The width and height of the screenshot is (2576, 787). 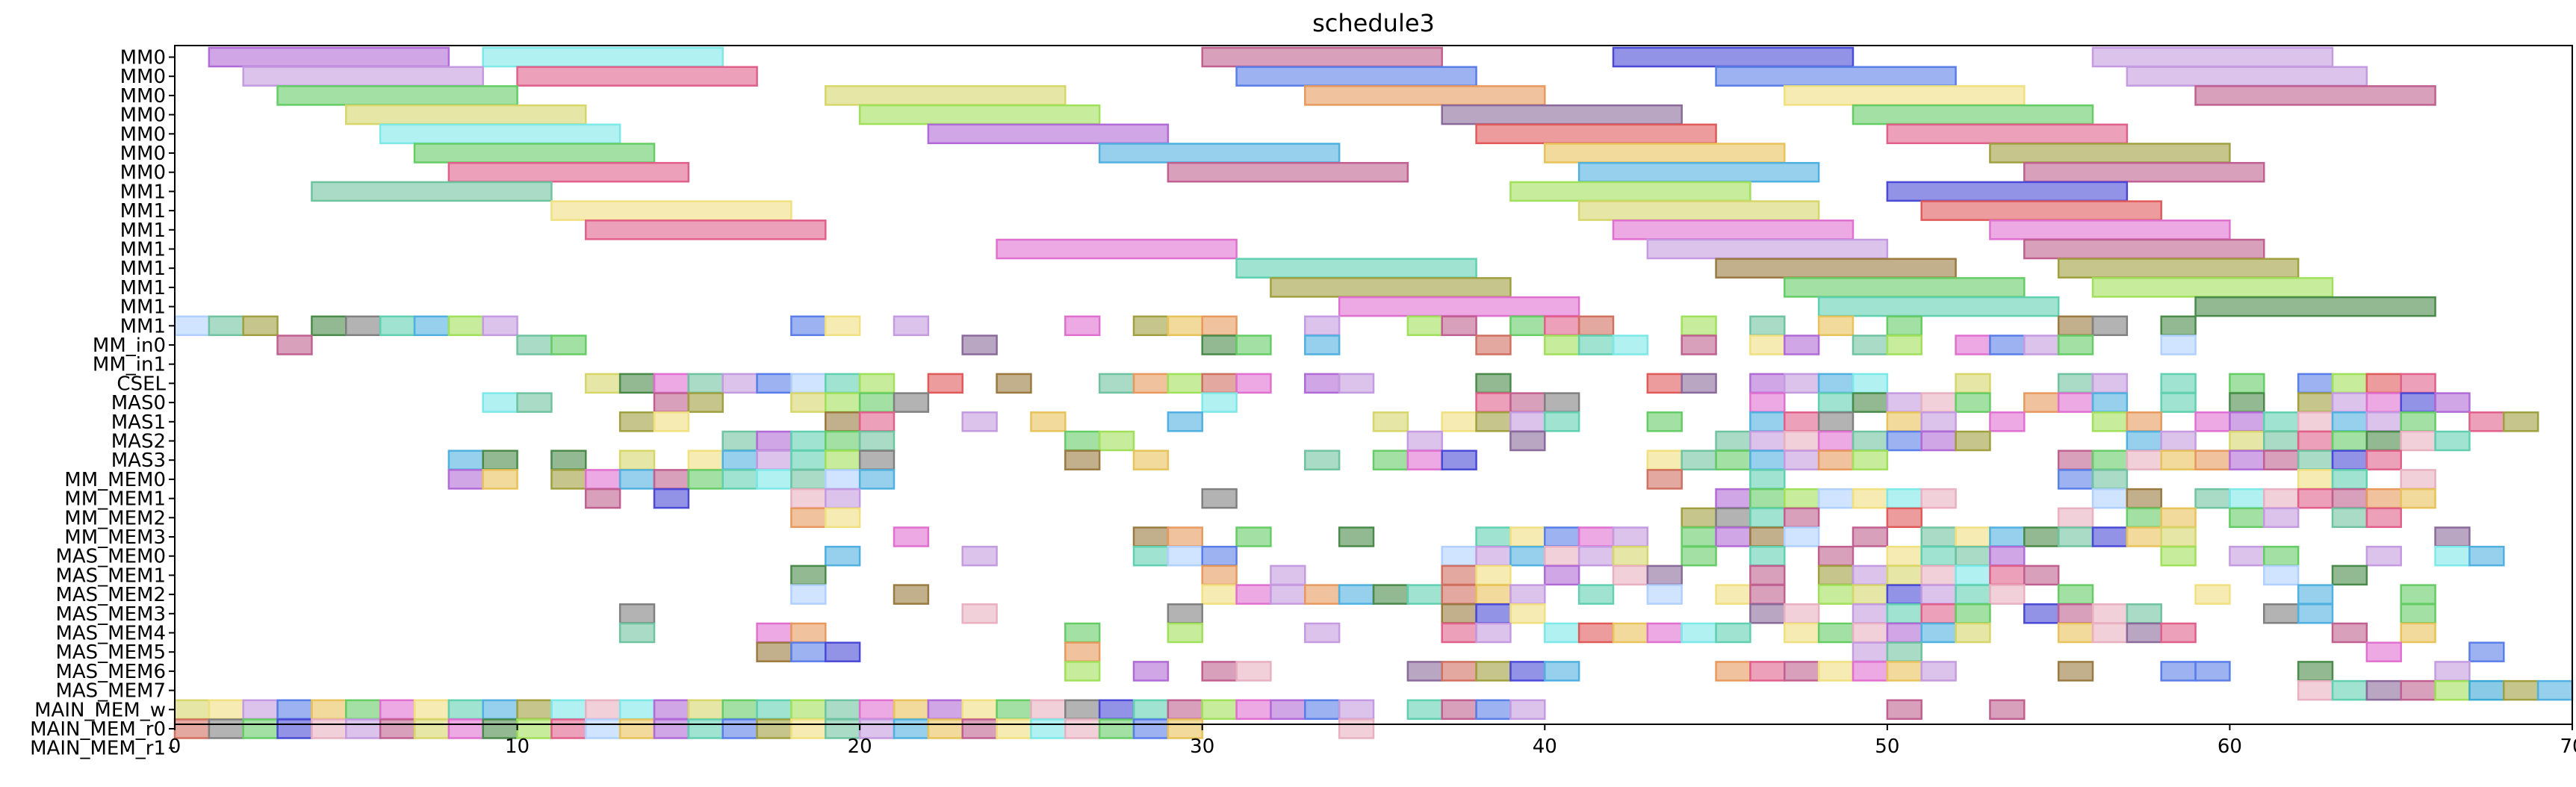 I want to click on x-tick-label: 30, so click(x=1202, y=747).